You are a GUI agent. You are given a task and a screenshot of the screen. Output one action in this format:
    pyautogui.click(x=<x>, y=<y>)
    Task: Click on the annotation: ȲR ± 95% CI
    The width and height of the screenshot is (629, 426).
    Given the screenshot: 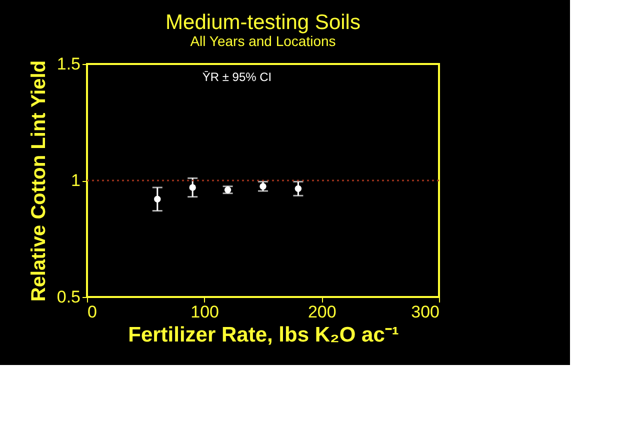 What is the action you would take?
    pyautogui.click(x=237, y=77)
    